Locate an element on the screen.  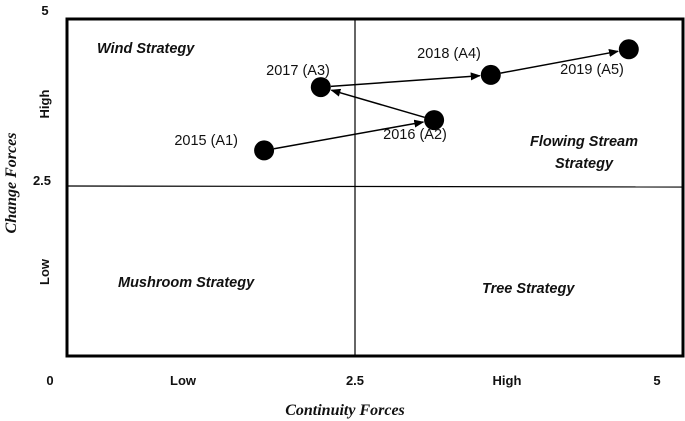
point-label-2017: 2017 (A3) is located at coordinates (298, 71).